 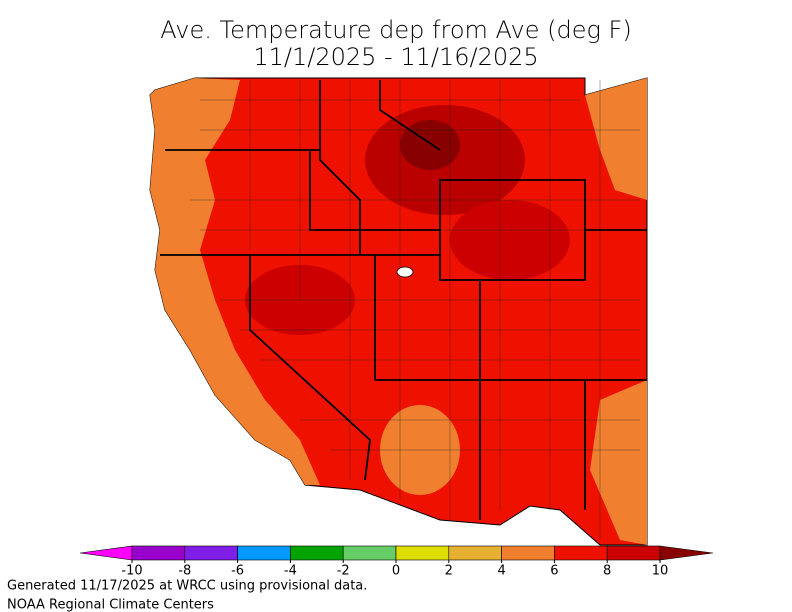 What do you see at coordinates (235, 281) in the screenshot?
I see `coastal-anomaly` at bounding box center [235, 281].